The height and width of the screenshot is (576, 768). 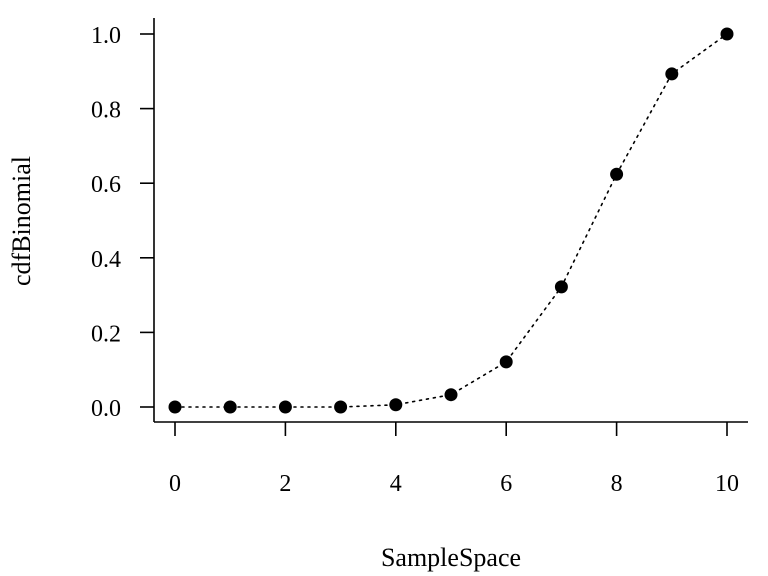 I want to click on y-tick-label: 0.6, so click(x=106, y=185).